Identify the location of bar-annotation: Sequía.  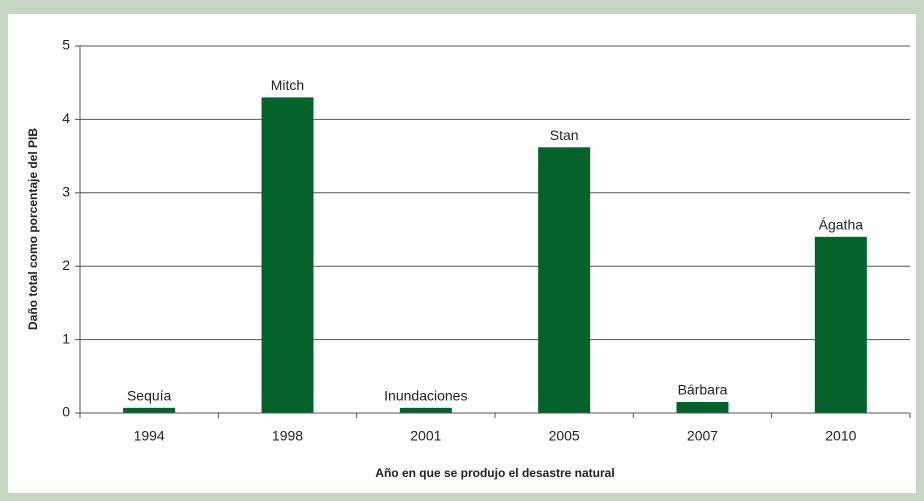
(149, 396).